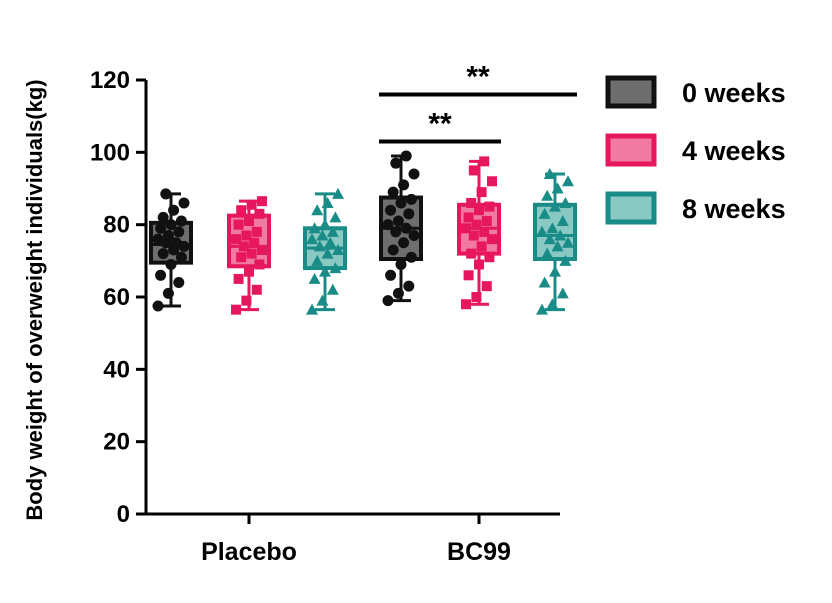  I want to click on legend-swatch-0-weeks, so click(631, 92).